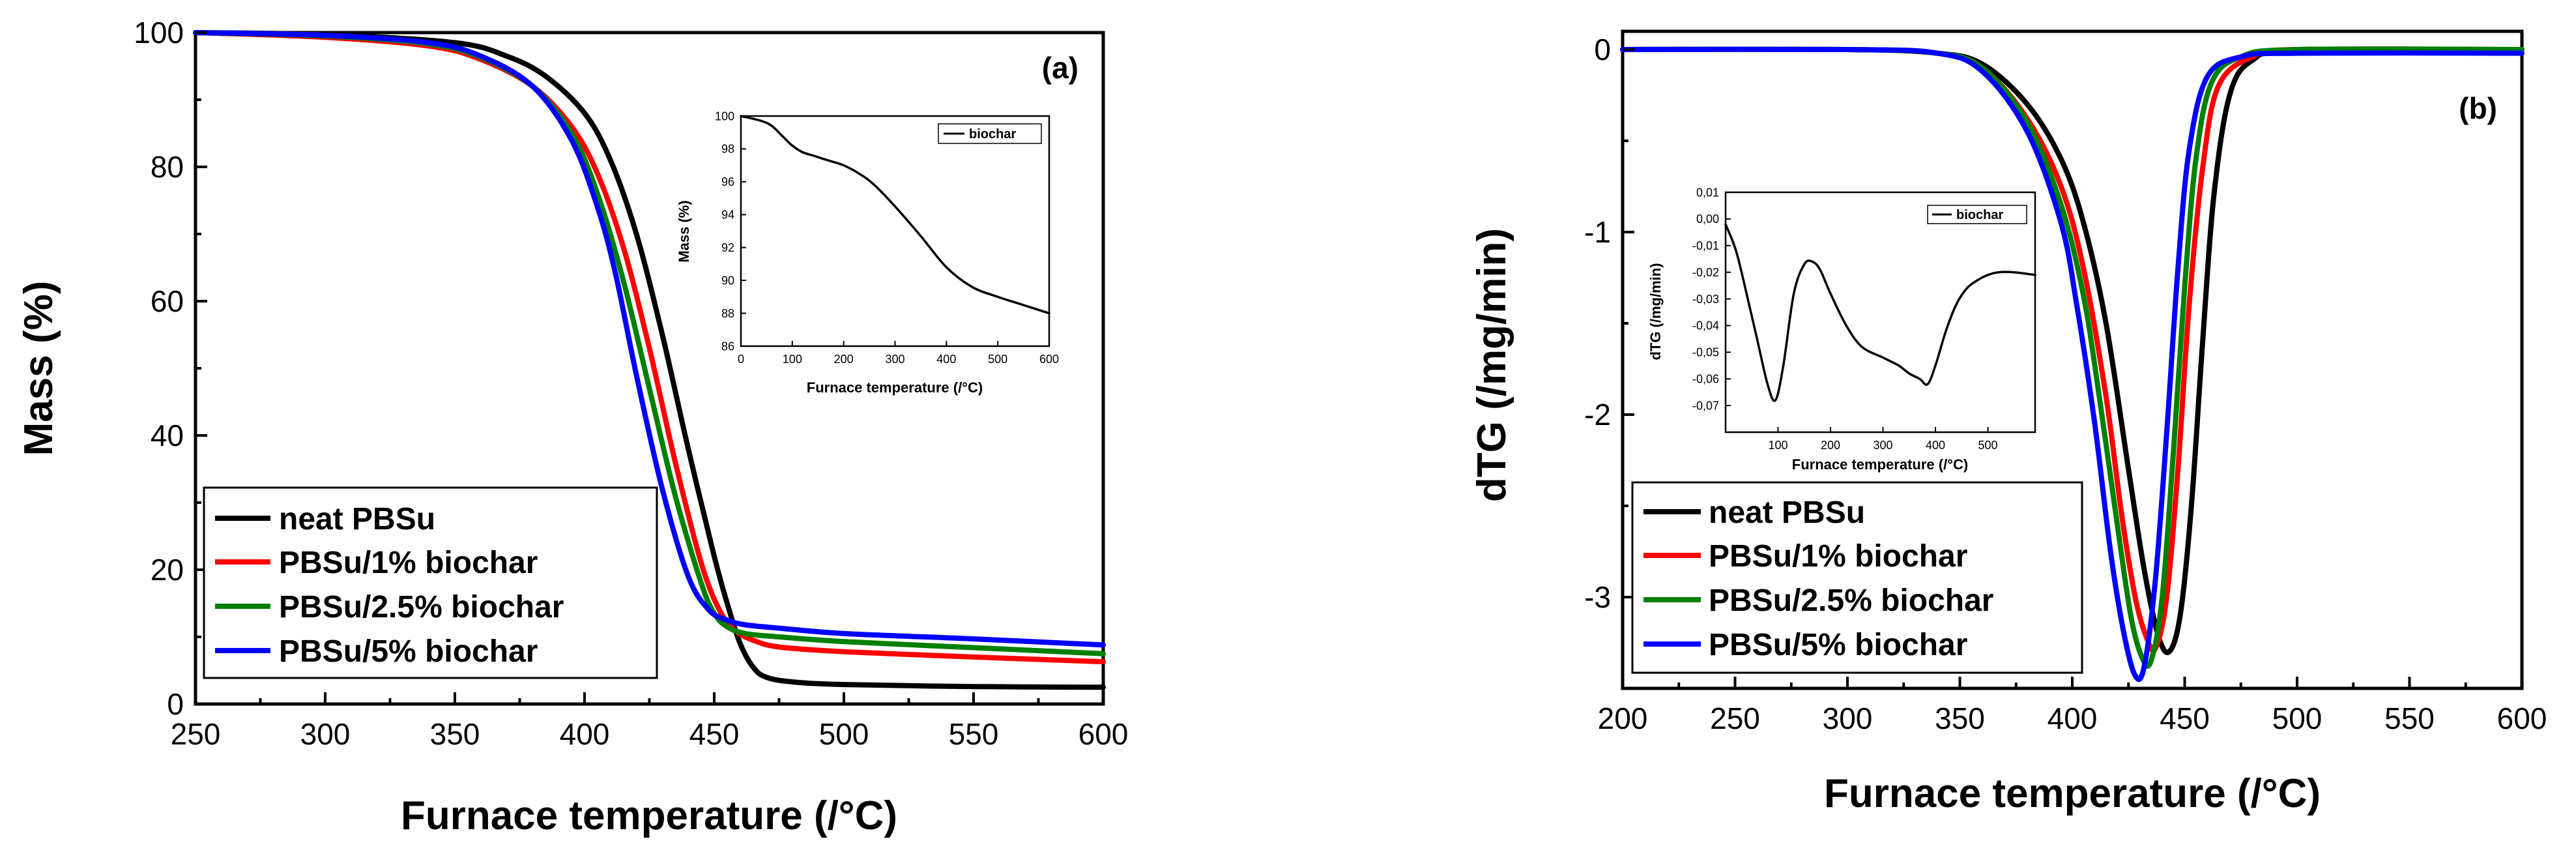  I want to click on panel-a-inset-x-tick-label: 200, so click(844, 359).